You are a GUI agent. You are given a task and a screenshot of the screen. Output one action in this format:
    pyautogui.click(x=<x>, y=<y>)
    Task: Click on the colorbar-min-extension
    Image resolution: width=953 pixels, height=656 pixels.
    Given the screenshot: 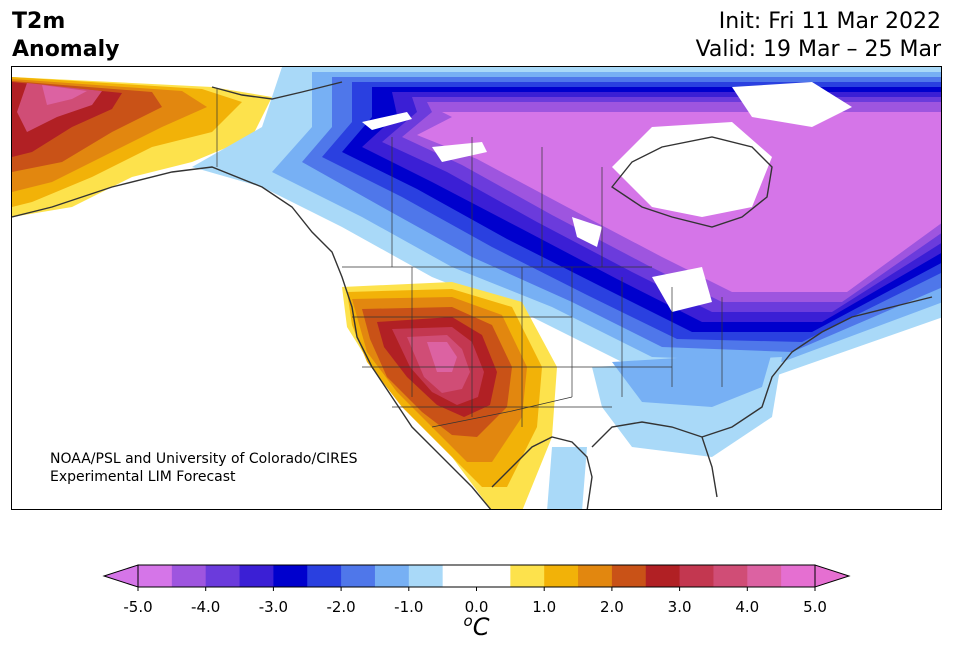 What is the action you would take?
    pyautogui.click(x=120, y=576)
    